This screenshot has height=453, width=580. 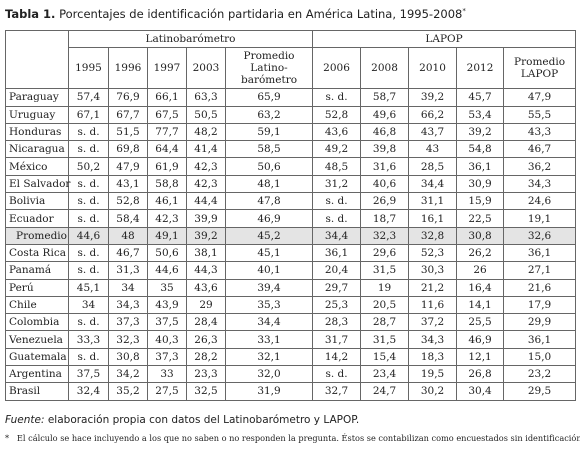 I want to click on value-cell: 23,3, so click(x=206, y=374).